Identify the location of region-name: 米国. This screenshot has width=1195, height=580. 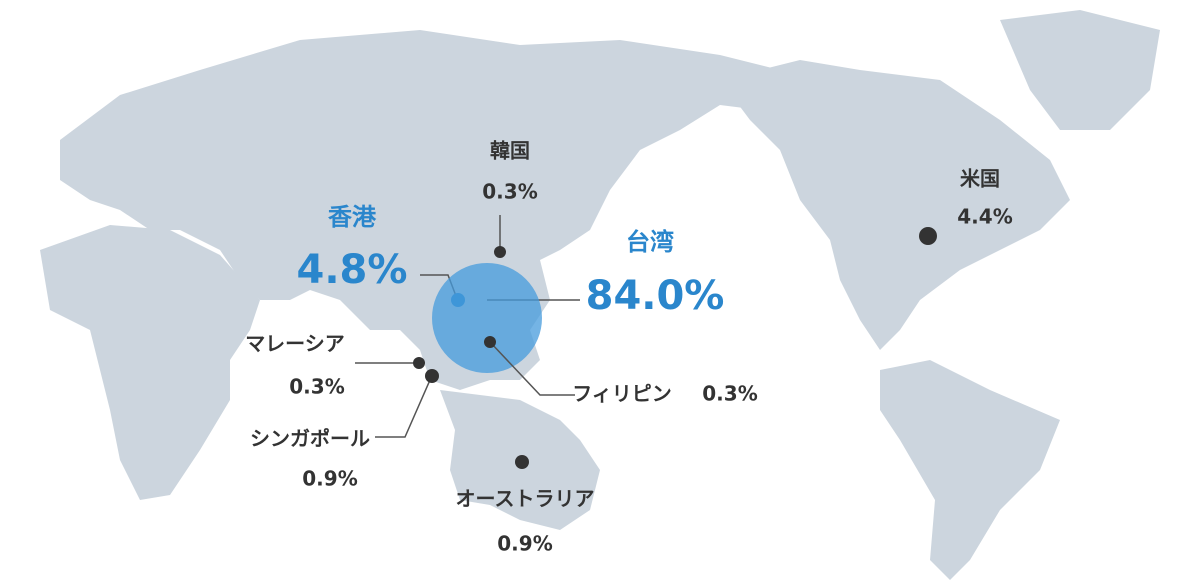
(980, 179).